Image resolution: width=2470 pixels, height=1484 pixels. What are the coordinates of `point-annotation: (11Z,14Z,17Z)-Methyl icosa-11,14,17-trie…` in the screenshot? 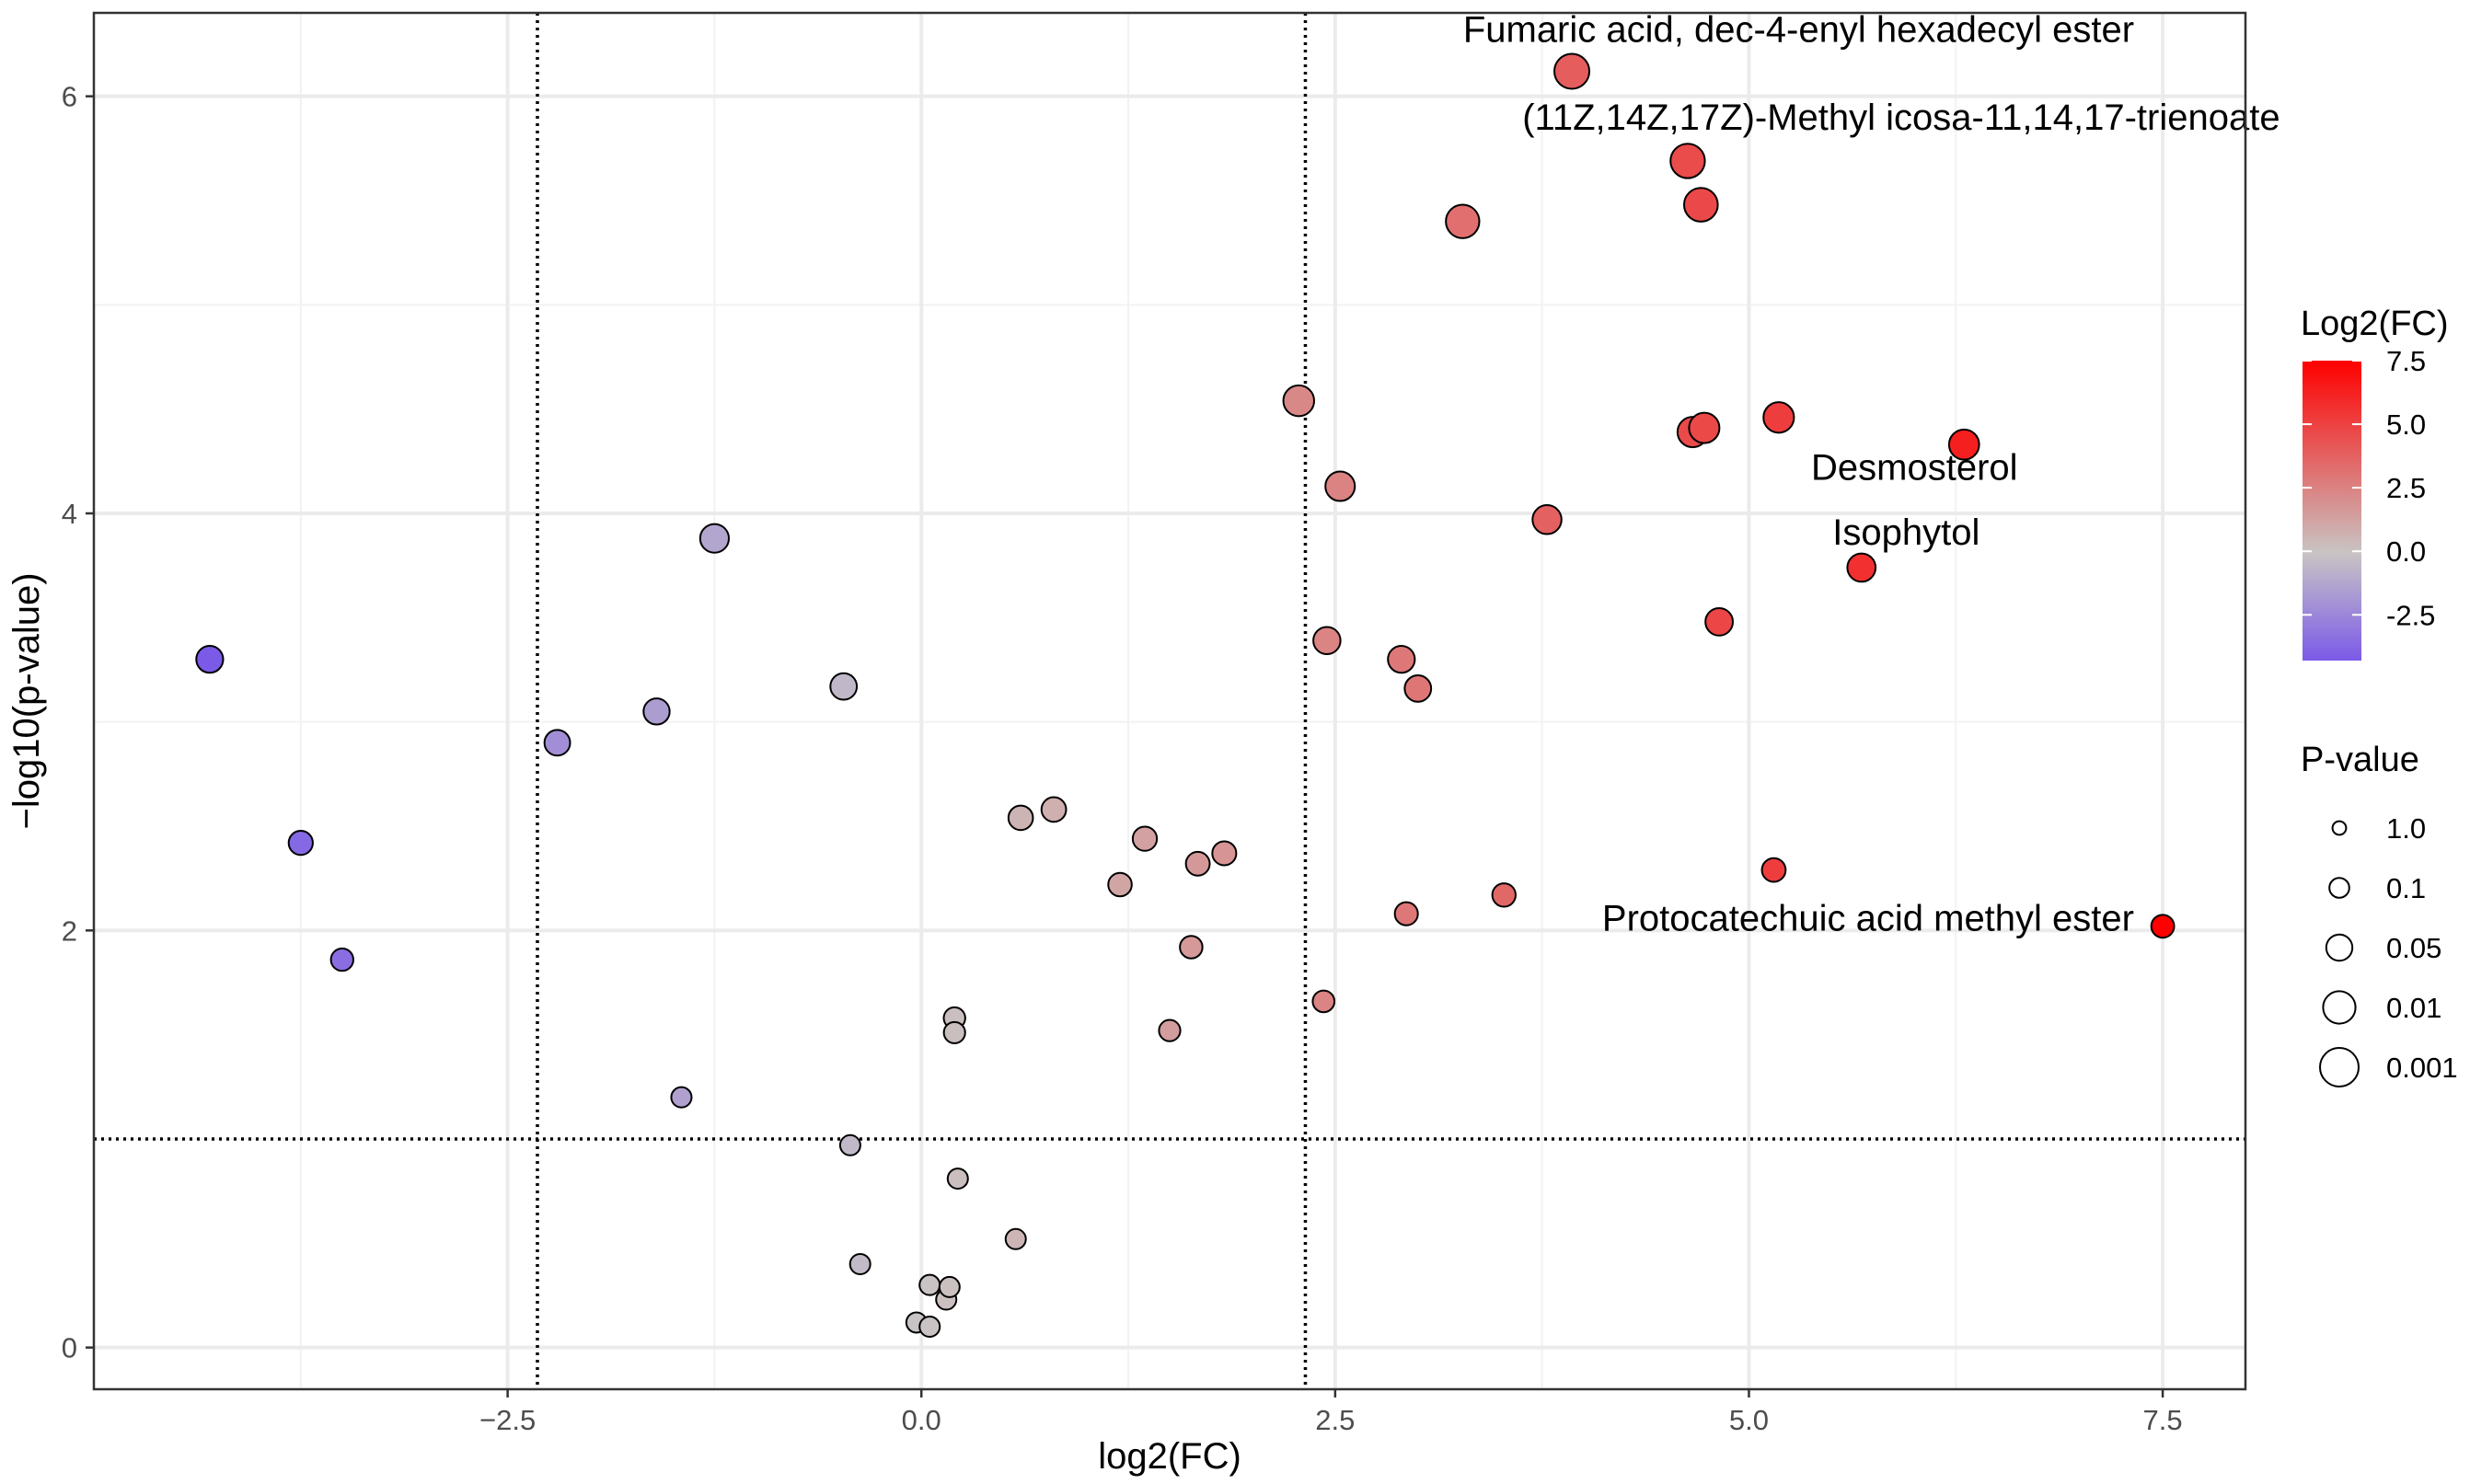 It's located at (1901, 118).